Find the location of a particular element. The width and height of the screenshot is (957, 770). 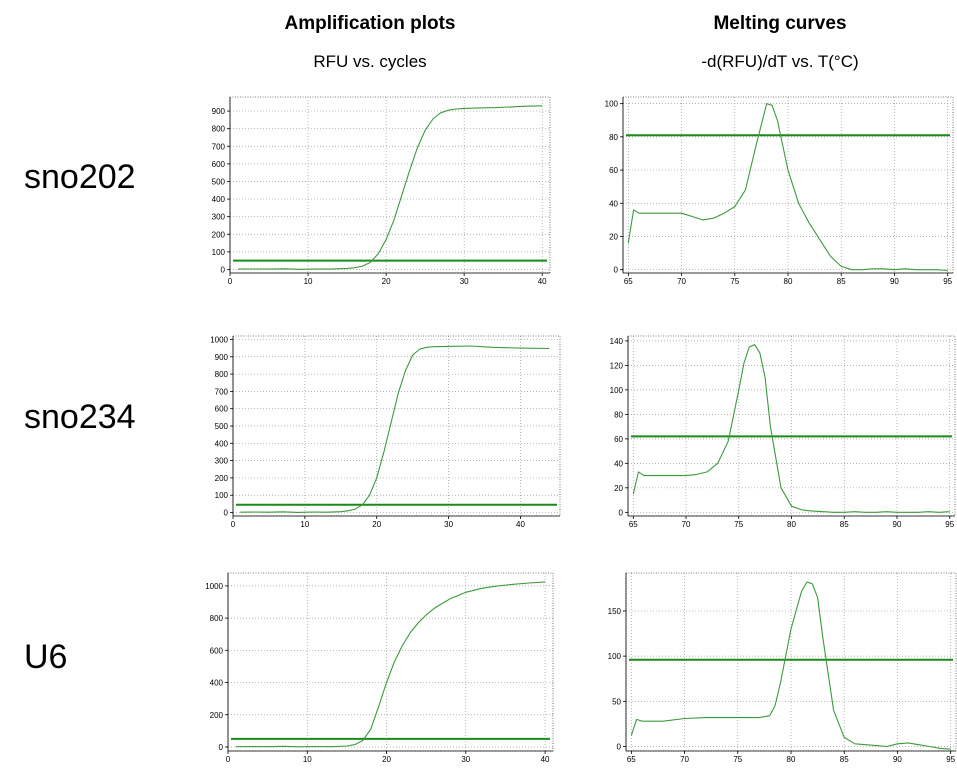

column-title-amplification: Amplification plots is located at coordinates (370, 23).